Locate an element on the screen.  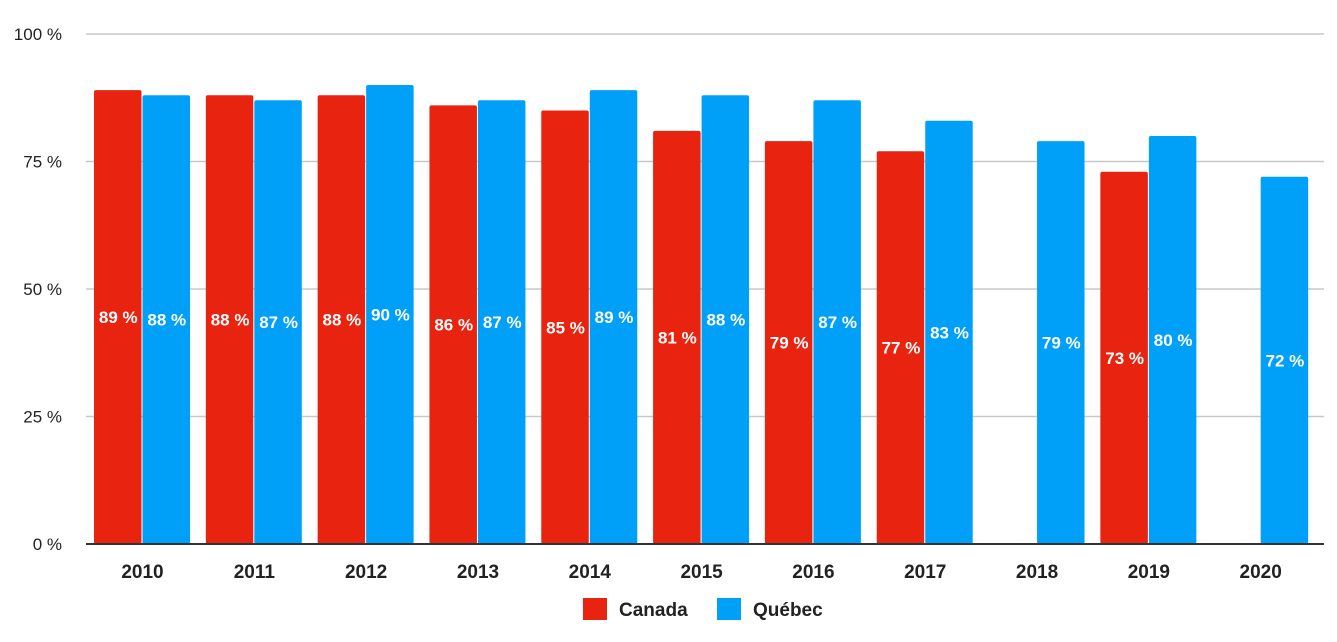
bar-canada-2019 is located at coordinates (1124, 357).